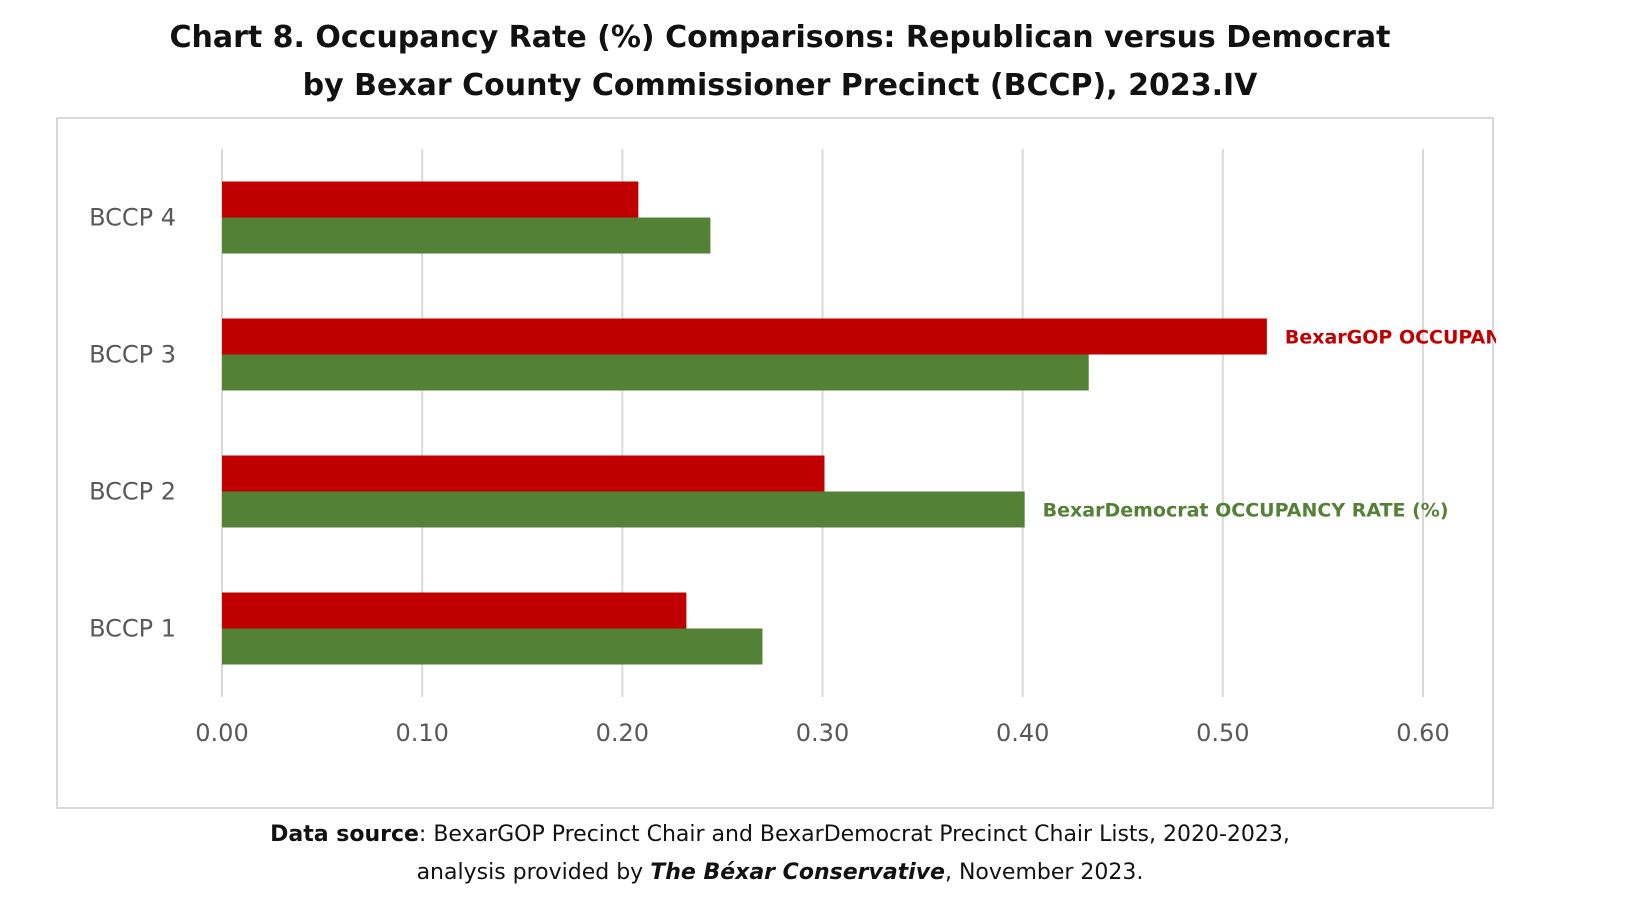 The image size is (1650, 900). I want to click on x-tick-label: 0.40, so click(1022, 733).